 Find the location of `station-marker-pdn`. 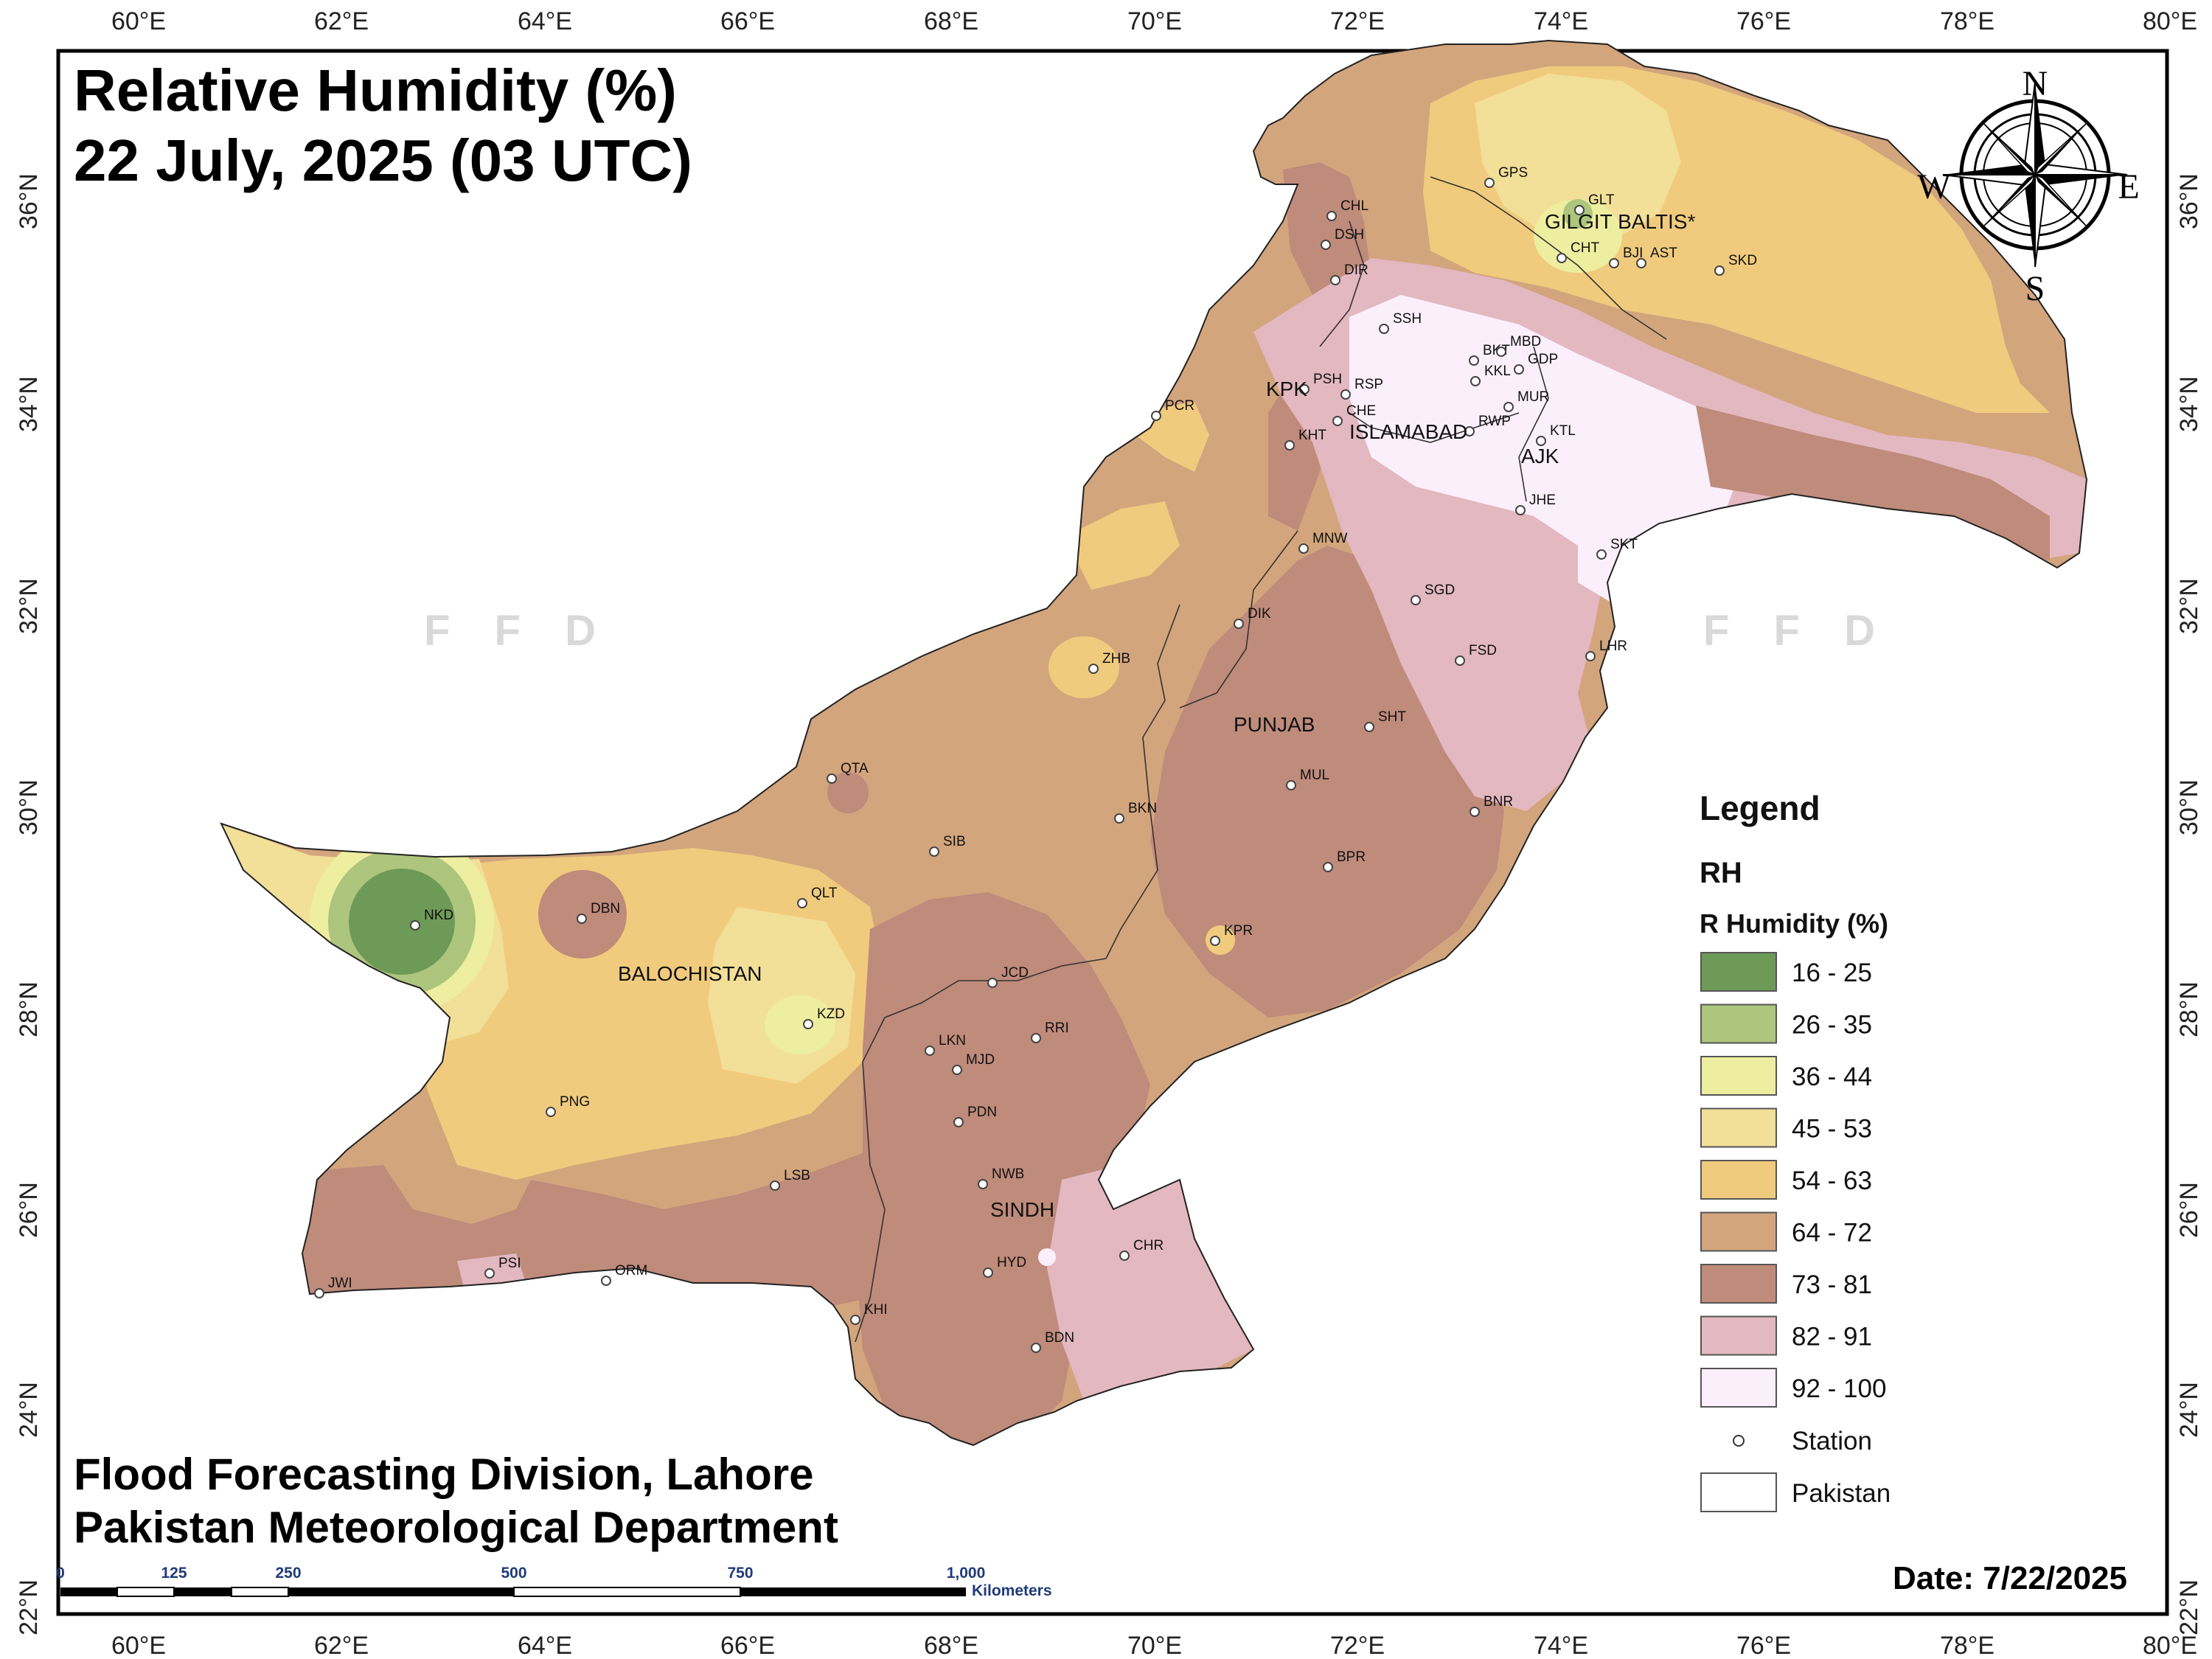

station-marker-pdn is located at coordinates (958, 1122).